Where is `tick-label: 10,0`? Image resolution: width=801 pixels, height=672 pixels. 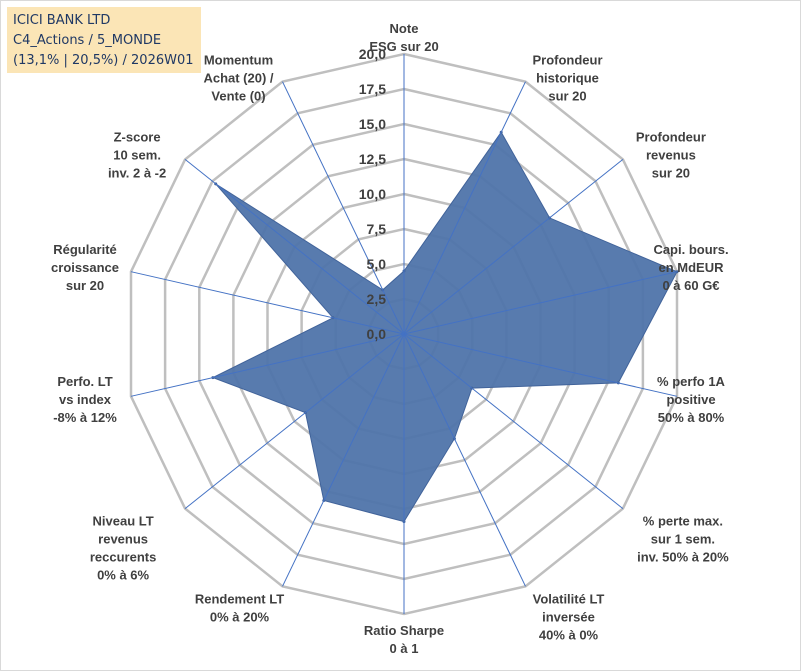
tick-label: 10,0 is located at coordinates (372, 194).